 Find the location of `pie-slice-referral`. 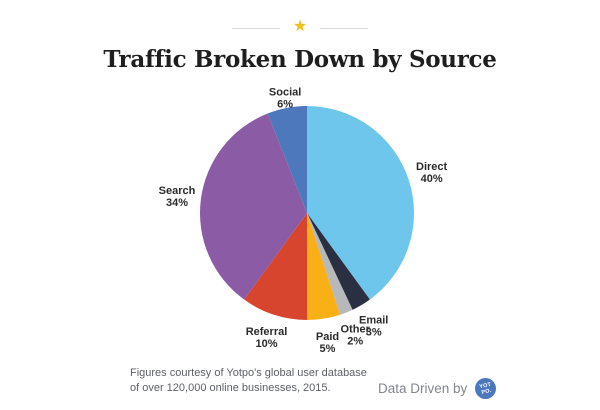

pie-slice-referral is located at coordinates (275, 266).